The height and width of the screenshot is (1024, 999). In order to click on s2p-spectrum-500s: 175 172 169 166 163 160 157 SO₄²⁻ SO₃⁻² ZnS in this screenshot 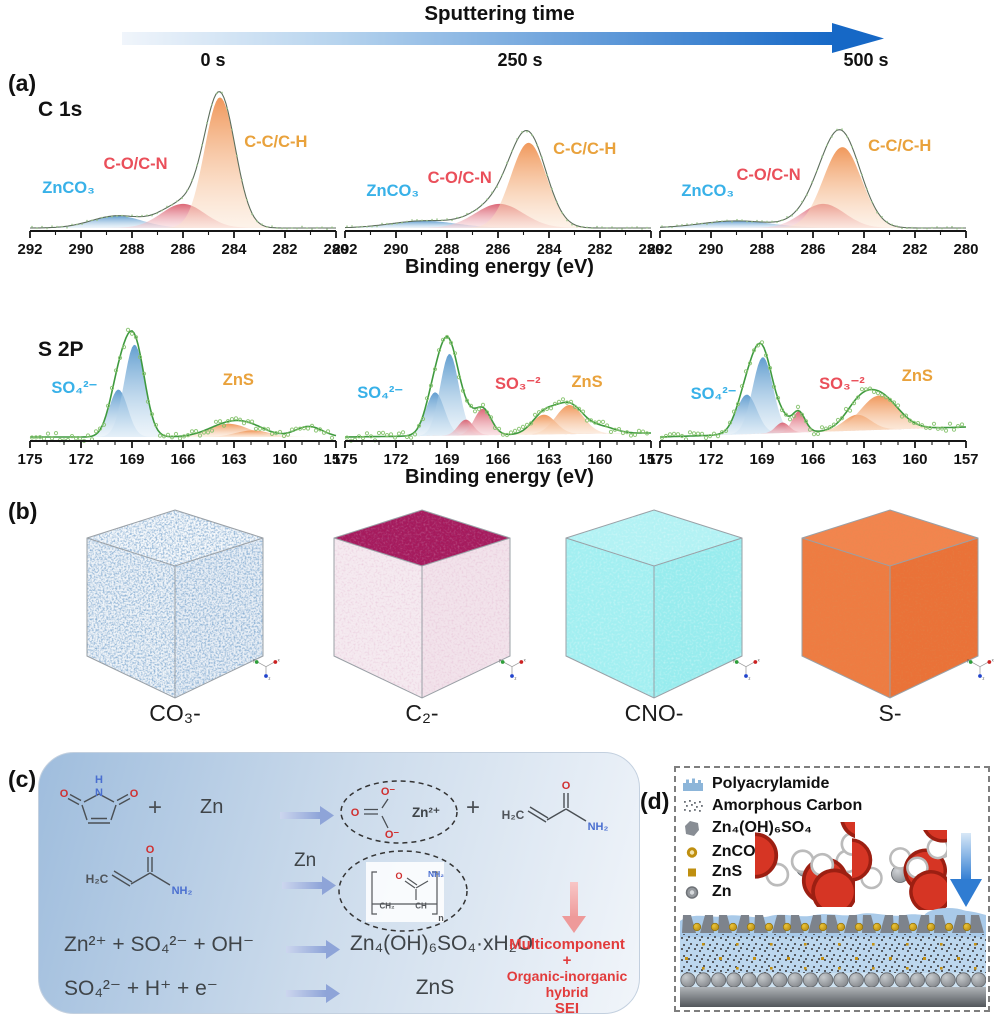, I will do `click(813, 386)`.